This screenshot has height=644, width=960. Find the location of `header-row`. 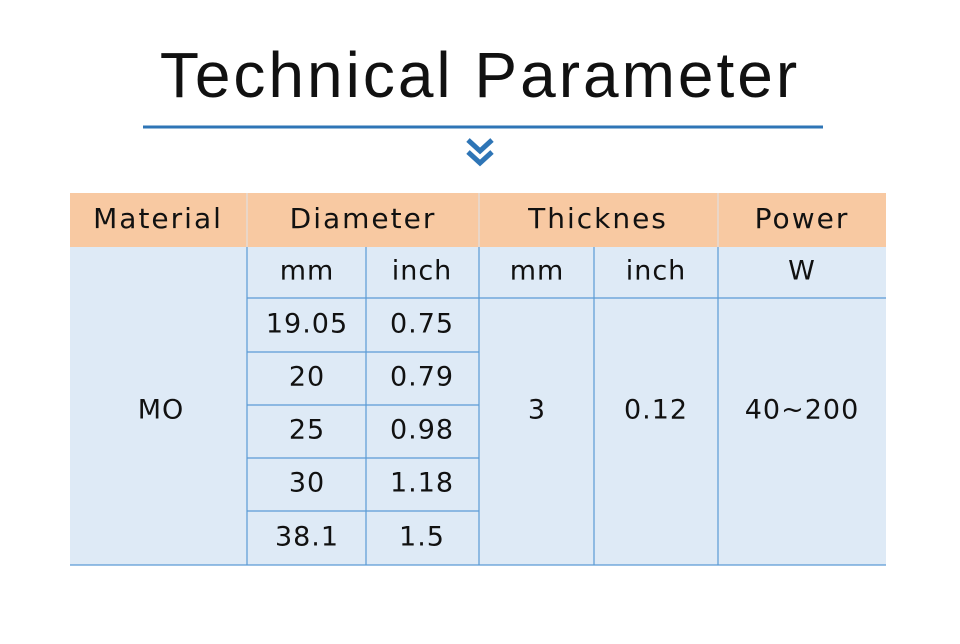

header-row is located at coordinates (478, 220).